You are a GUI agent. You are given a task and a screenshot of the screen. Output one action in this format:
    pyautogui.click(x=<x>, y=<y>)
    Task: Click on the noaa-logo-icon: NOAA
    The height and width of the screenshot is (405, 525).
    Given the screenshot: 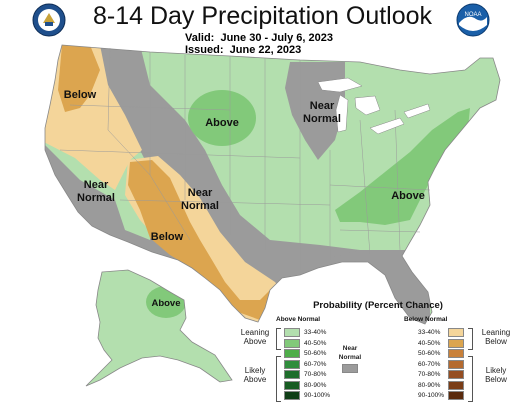 What is the action you would take?
    pyautogui.click(x=473, y=20)
    